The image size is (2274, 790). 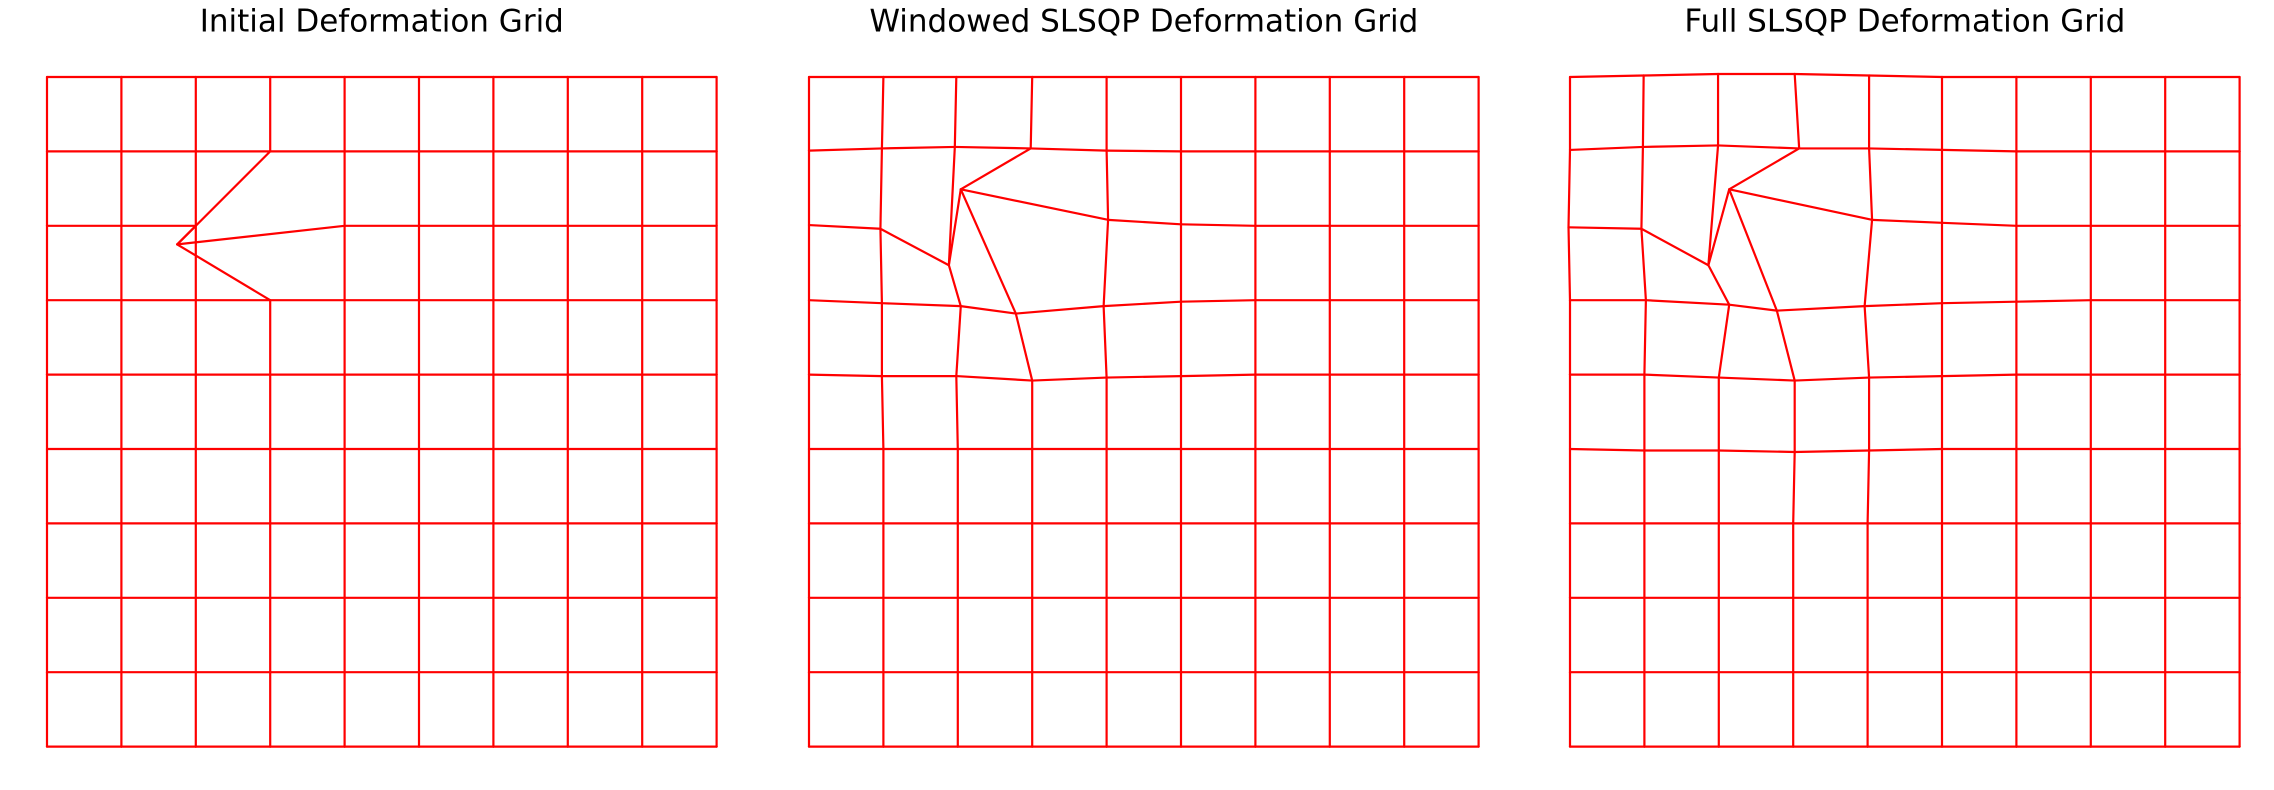 I want to click on panel-title: Windowed SLSQP Deformation Grid, so click(x=1143, y=22).